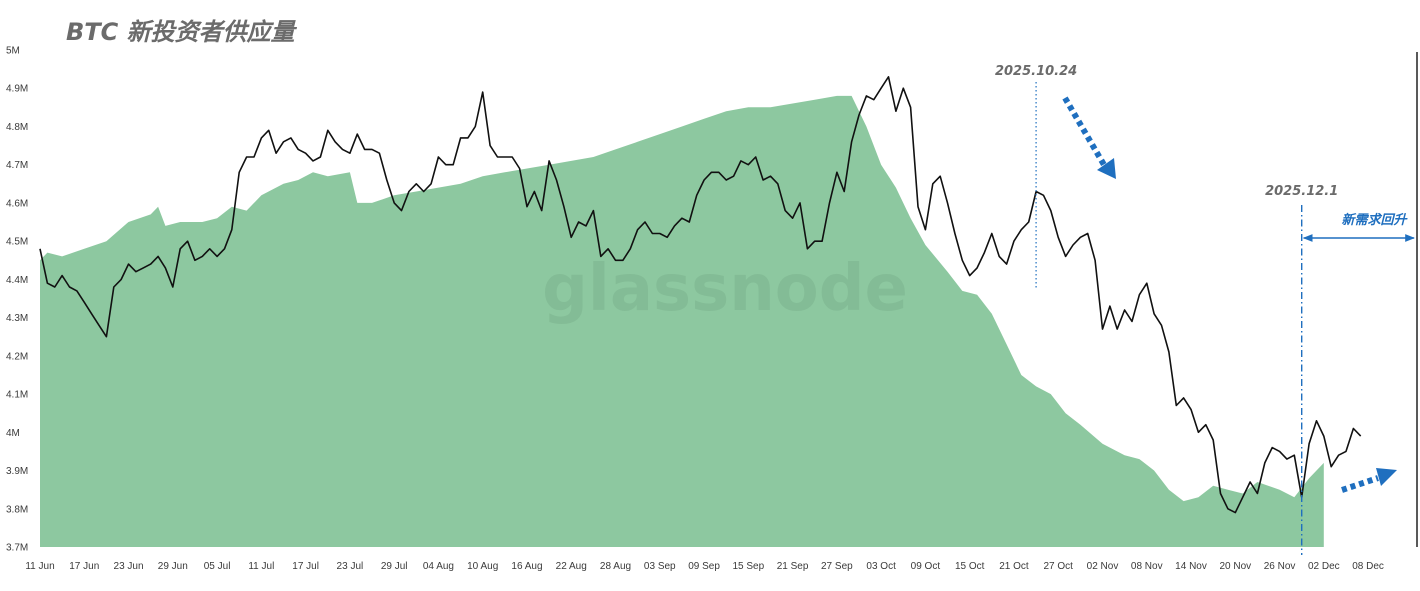 This screenshot has height=591, width=1420. I want to click on x-tick-label: 22 Aug, so click(571, 566).